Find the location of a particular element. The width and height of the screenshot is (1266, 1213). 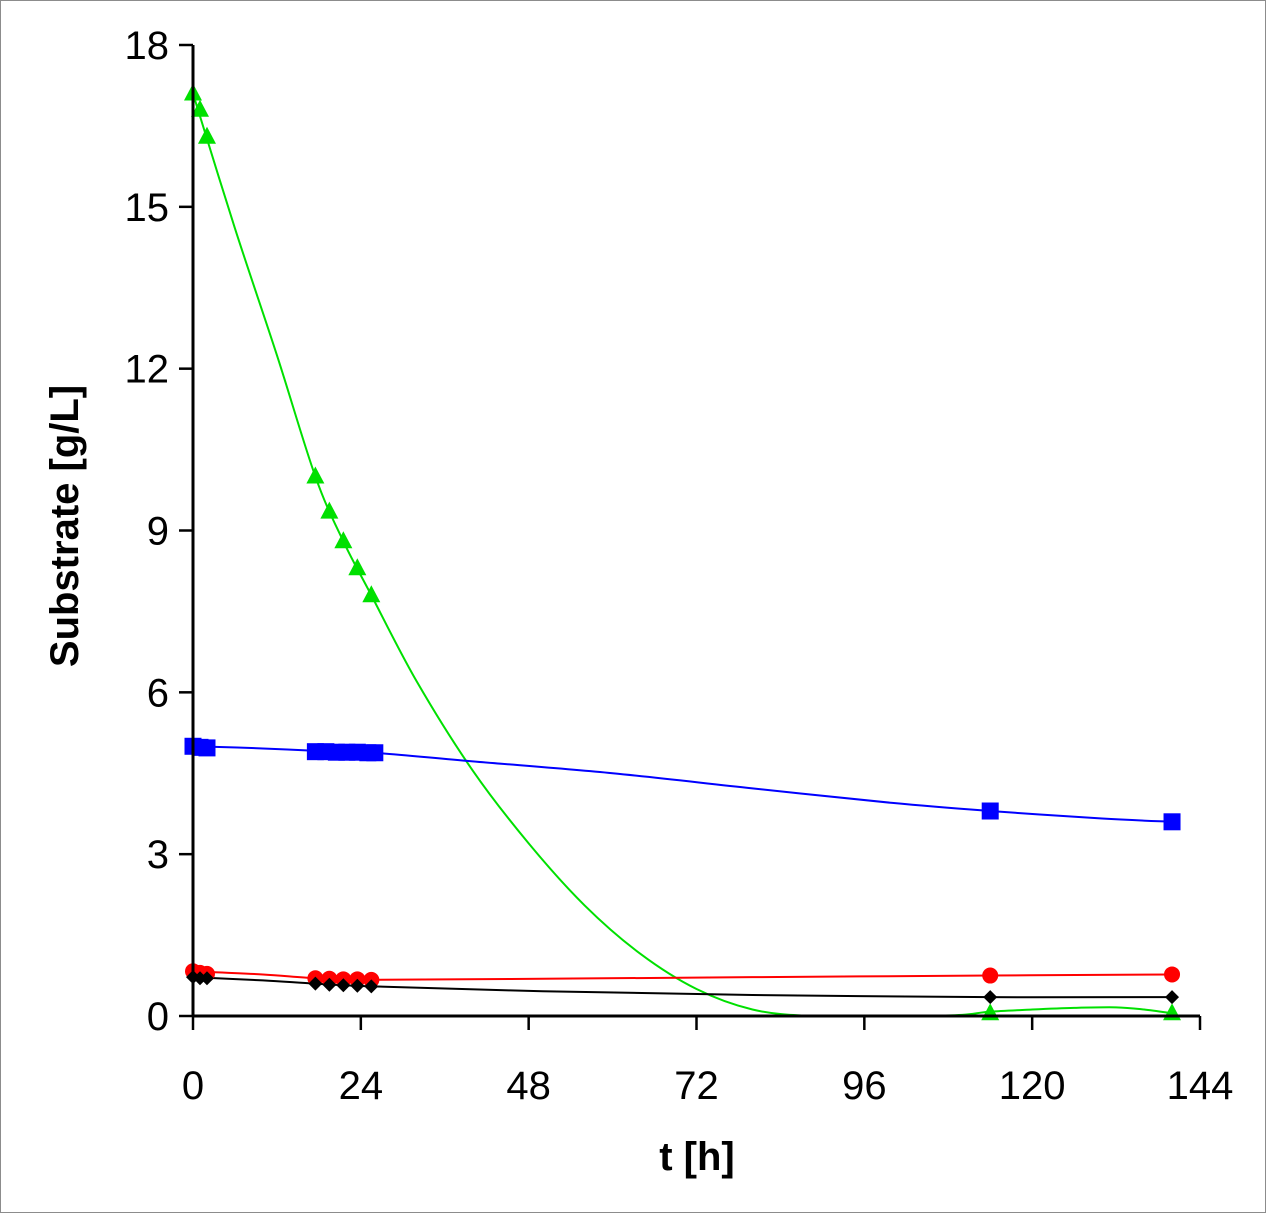

x-tick-label: 144 is located at coordinates (1200, 1086).